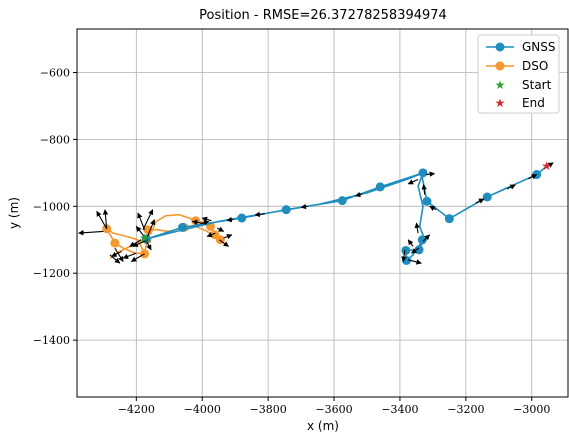 This screenshot has width=569, height=438. I want to click on legend-start-label: Start, so click(537, 85).